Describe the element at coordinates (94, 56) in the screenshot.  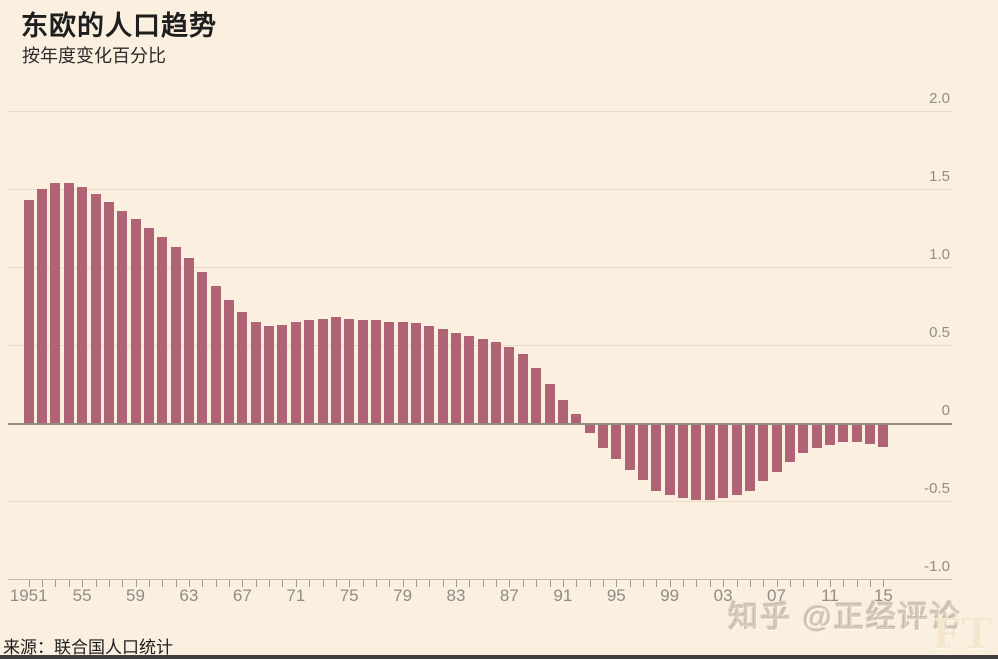
I see `chart-subtitle: 按年度变化百分比` at that location.